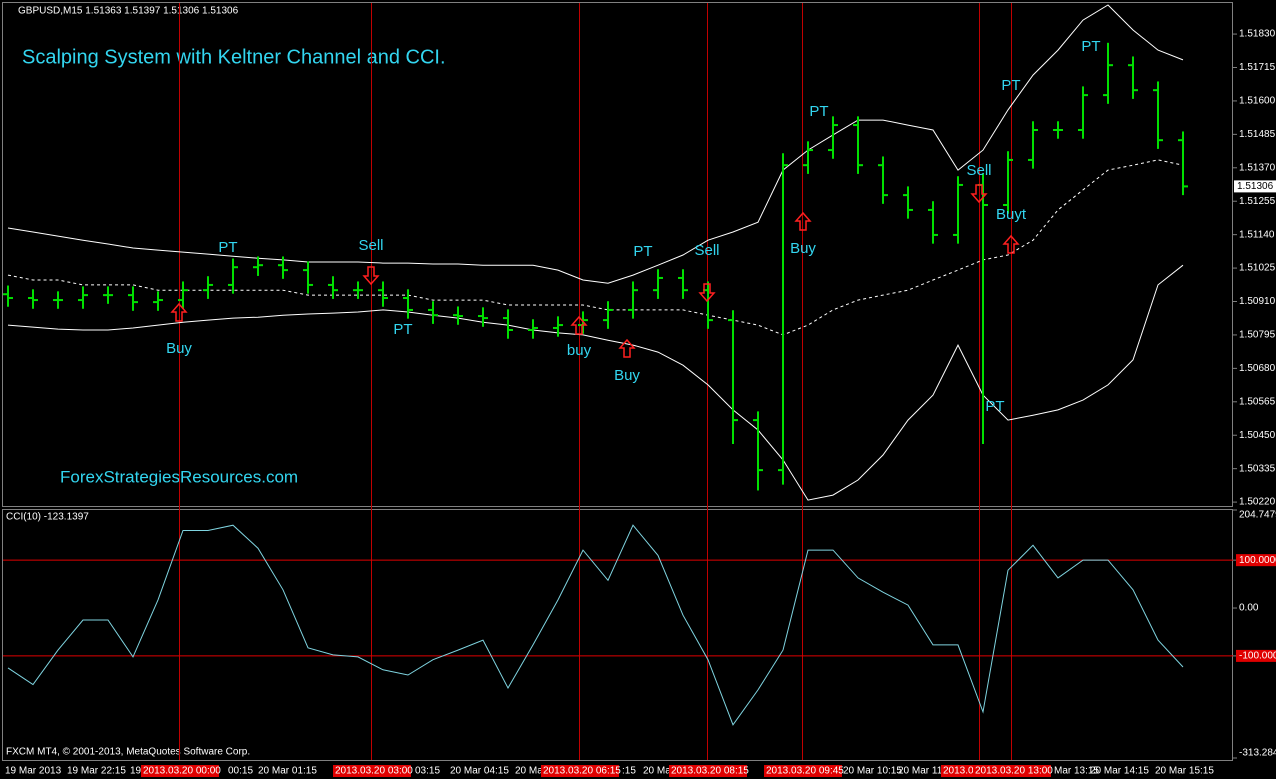 The width and height of the screenshot is (1276, 779). I want to click on y-tick-label: 1.50910, so click(1257, 301).